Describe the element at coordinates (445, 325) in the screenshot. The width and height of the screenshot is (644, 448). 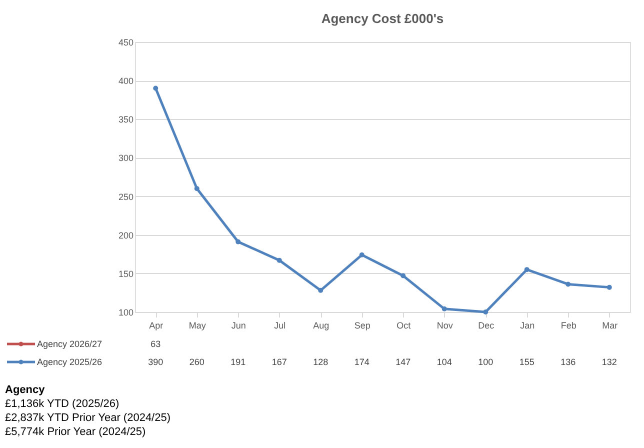
I see `x-tick-label: Nov` at that location.